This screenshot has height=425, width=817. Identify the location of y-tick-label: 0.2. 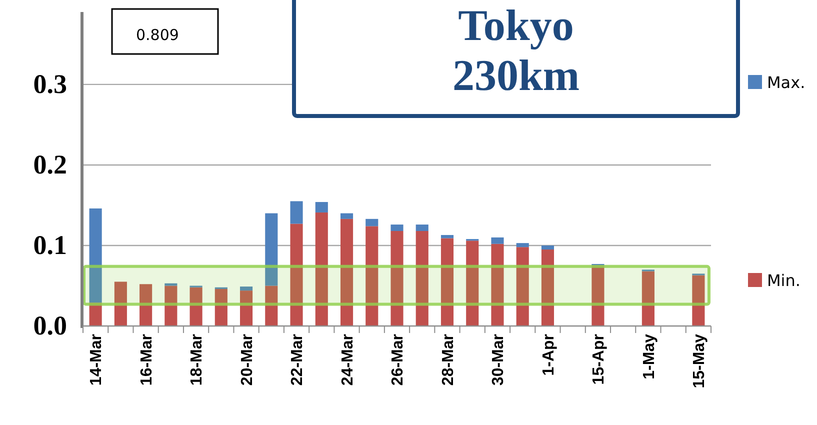
(50, 165).